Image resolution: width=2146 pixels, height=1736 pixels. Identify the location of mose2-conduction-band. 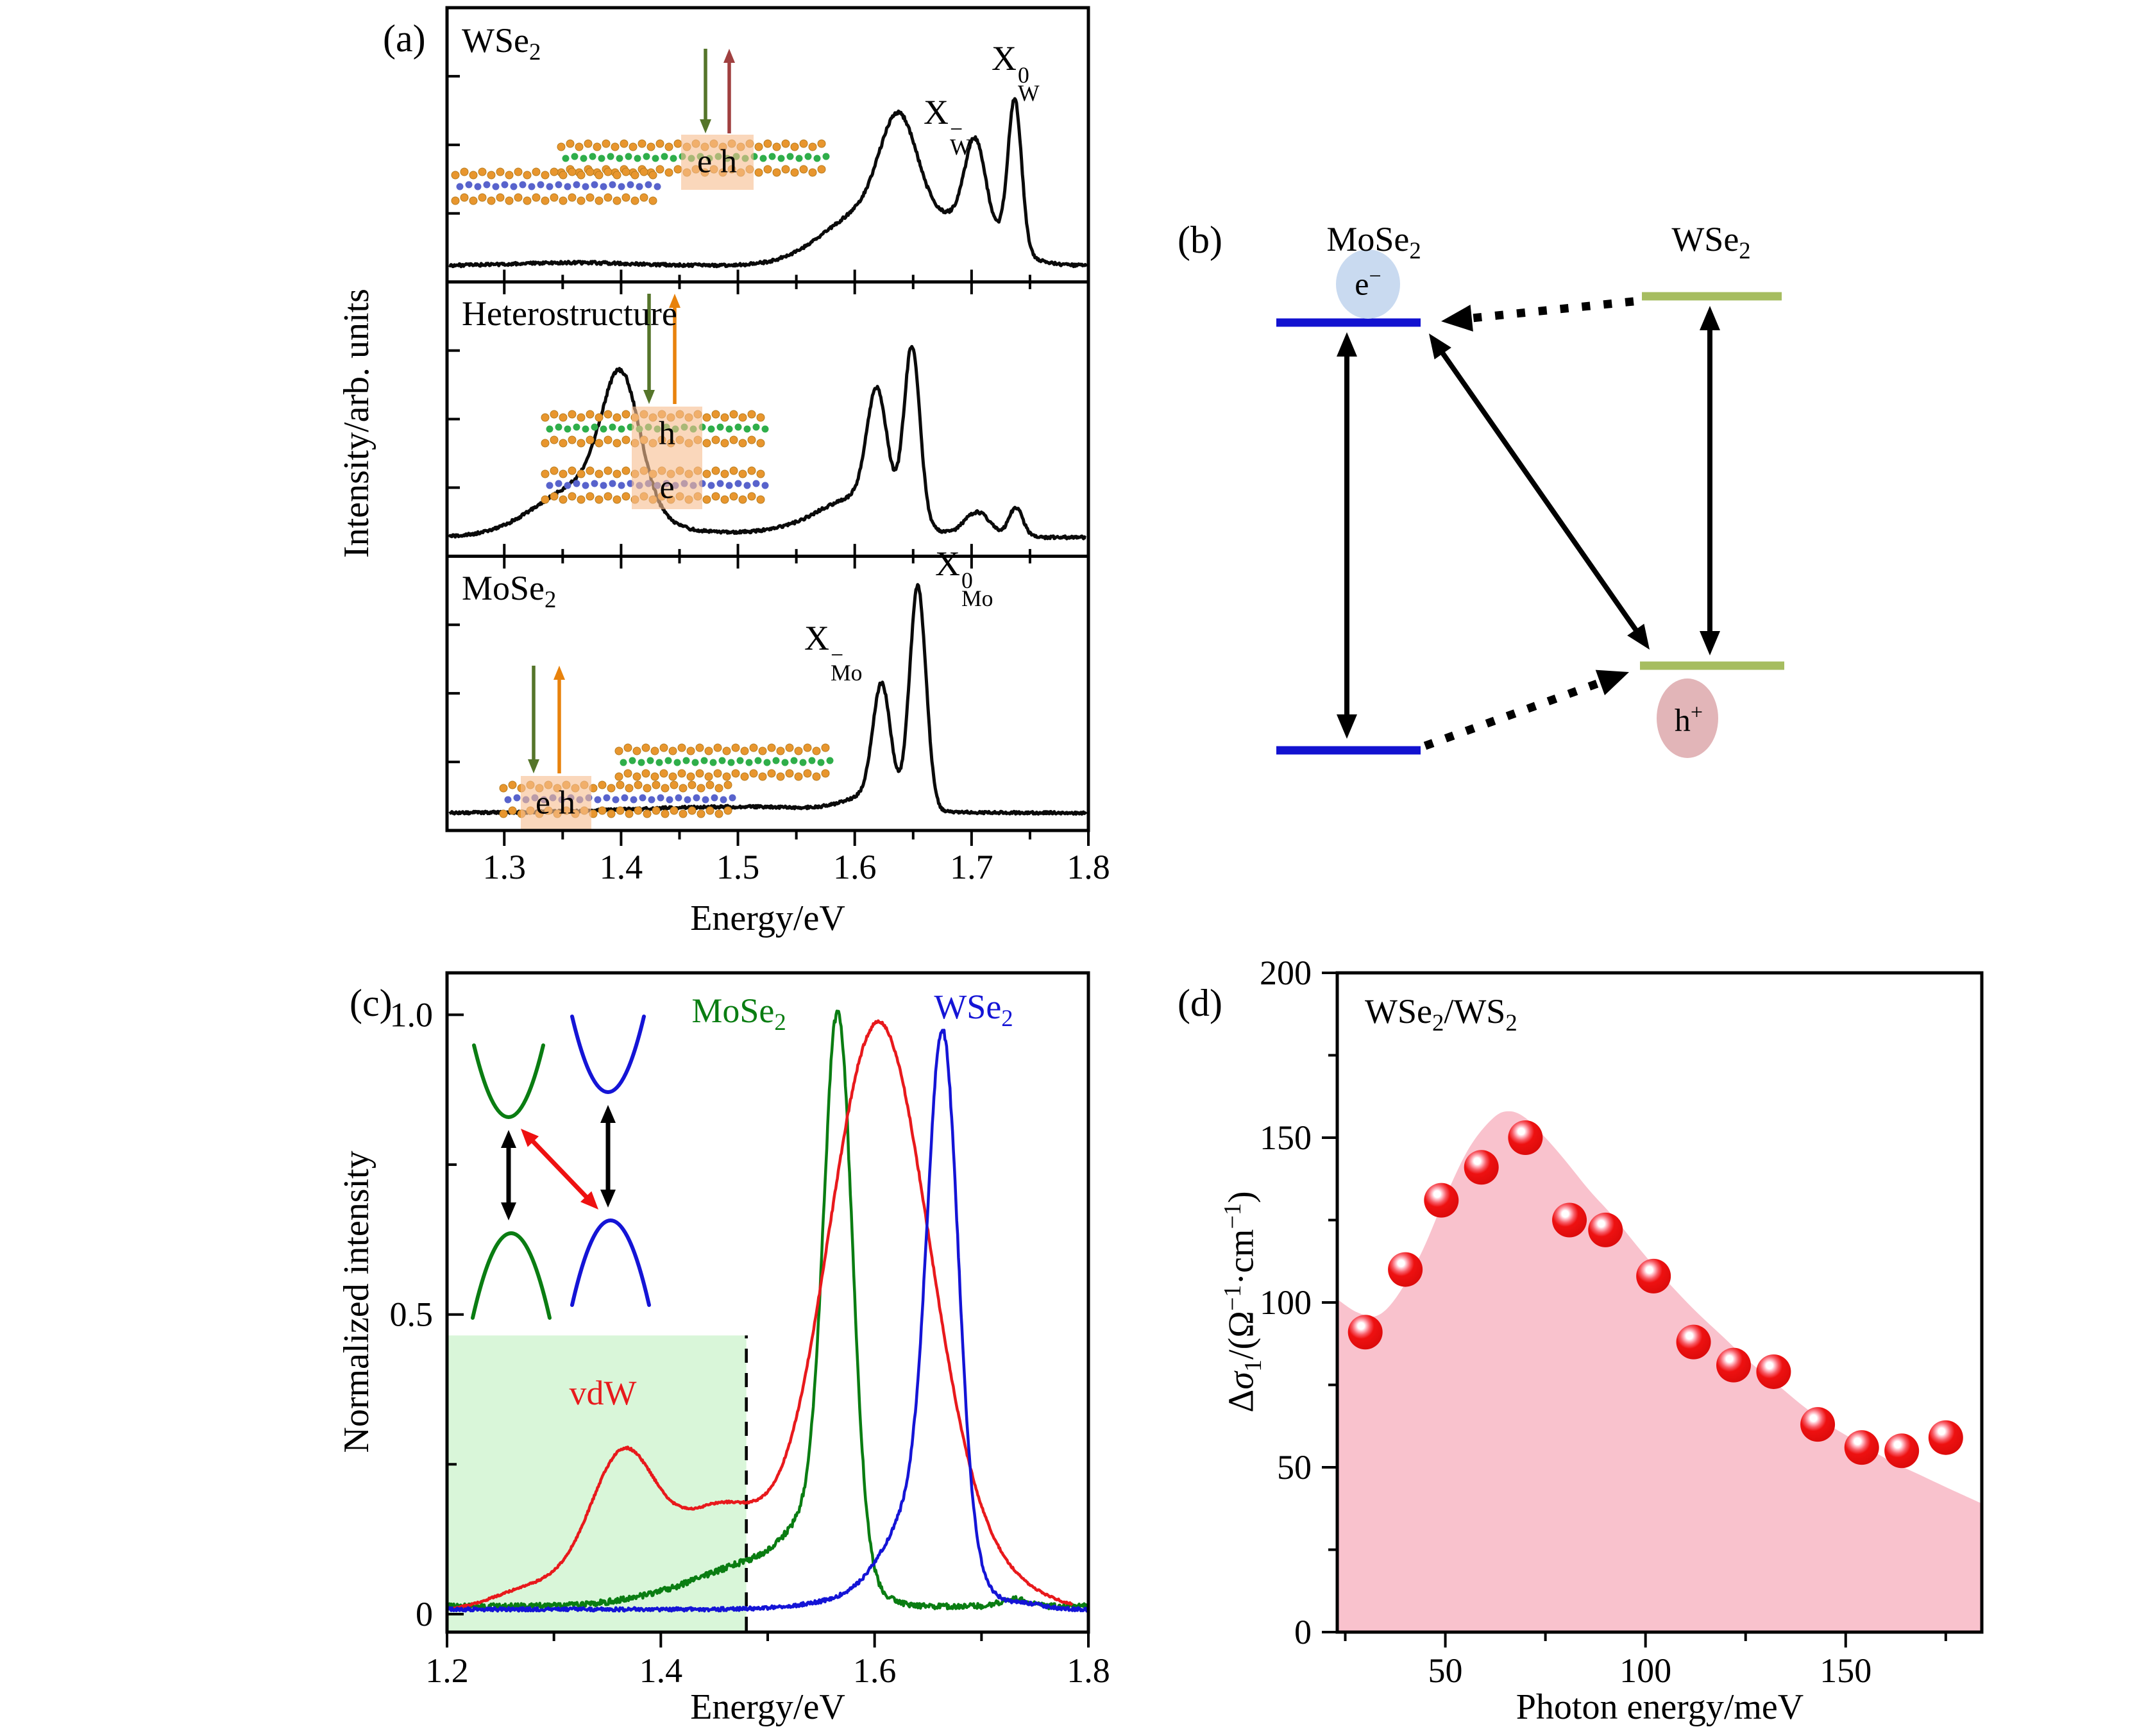
(508, 1081).